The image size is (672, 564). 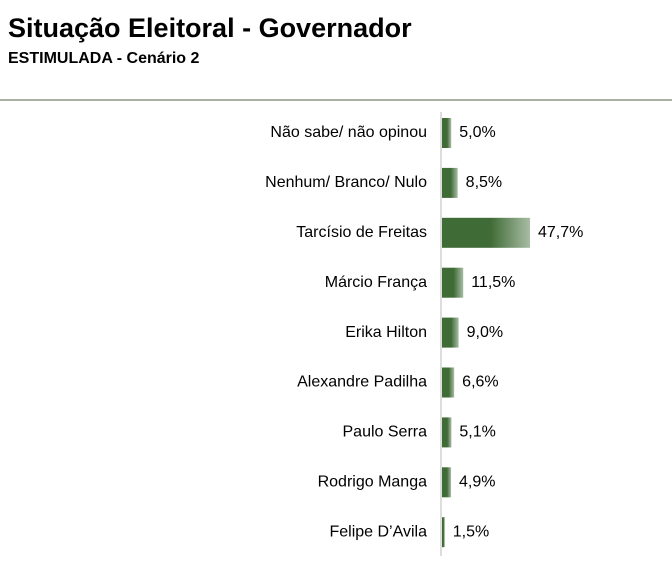 What do you see at coordinates (373, 482) in the screenshot?
I see `category-label: Rodrigo Manga` at bounding box center [373, 482].